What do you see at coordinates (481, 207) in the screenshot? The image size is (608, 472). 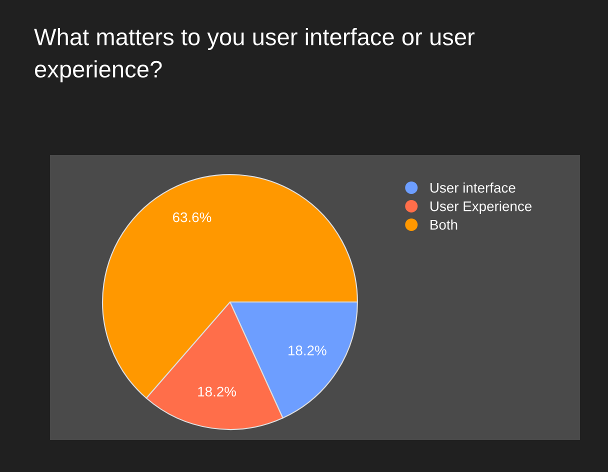 I see `legend-label: User Experience` at bounding box center [481, 207].